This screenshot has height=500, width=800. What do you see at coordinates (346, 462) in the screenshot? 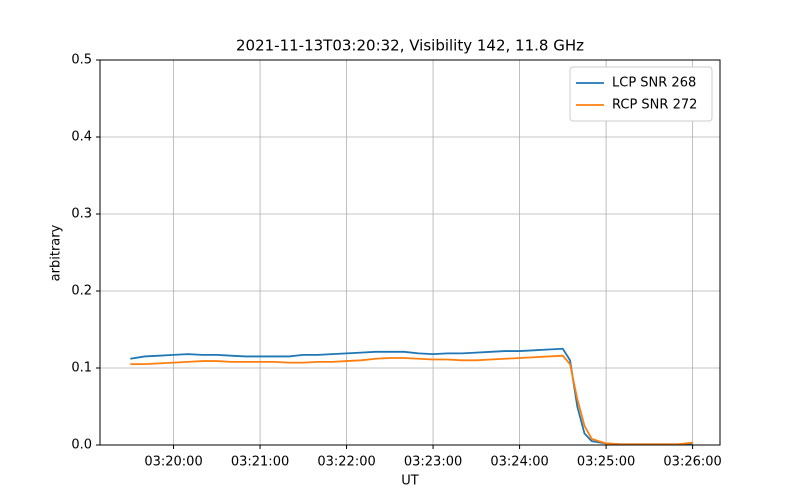
I see `x-tick-label: 03:22:00` at bounding box center [346, 462].